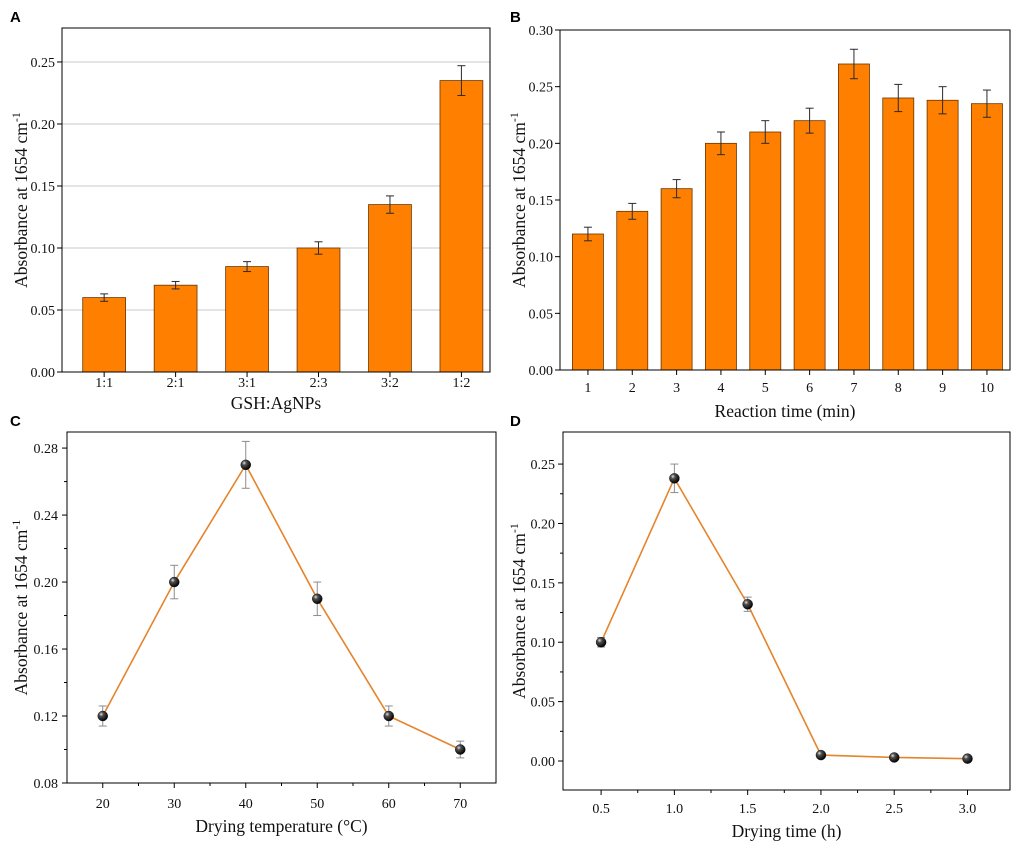 This screenshot has height=847, width=1021. I want to click on x-tick-label: 6, so click(809, 388).